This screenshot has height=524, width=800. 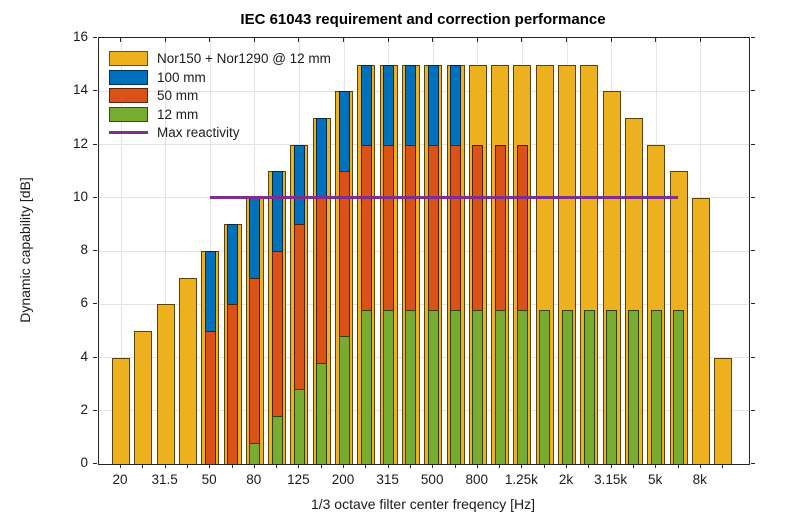 What do you see at coordinates (84, 303) in the screenshot?
I see `y-tick-label: 6` at bounding box center [84, 303].